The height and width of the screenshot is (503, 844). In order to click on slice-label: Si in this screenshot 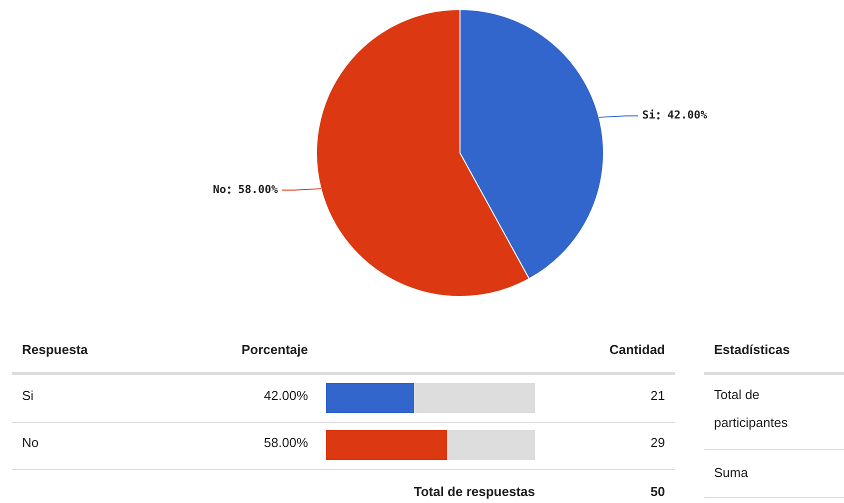, I will do `click(649, 115)`.